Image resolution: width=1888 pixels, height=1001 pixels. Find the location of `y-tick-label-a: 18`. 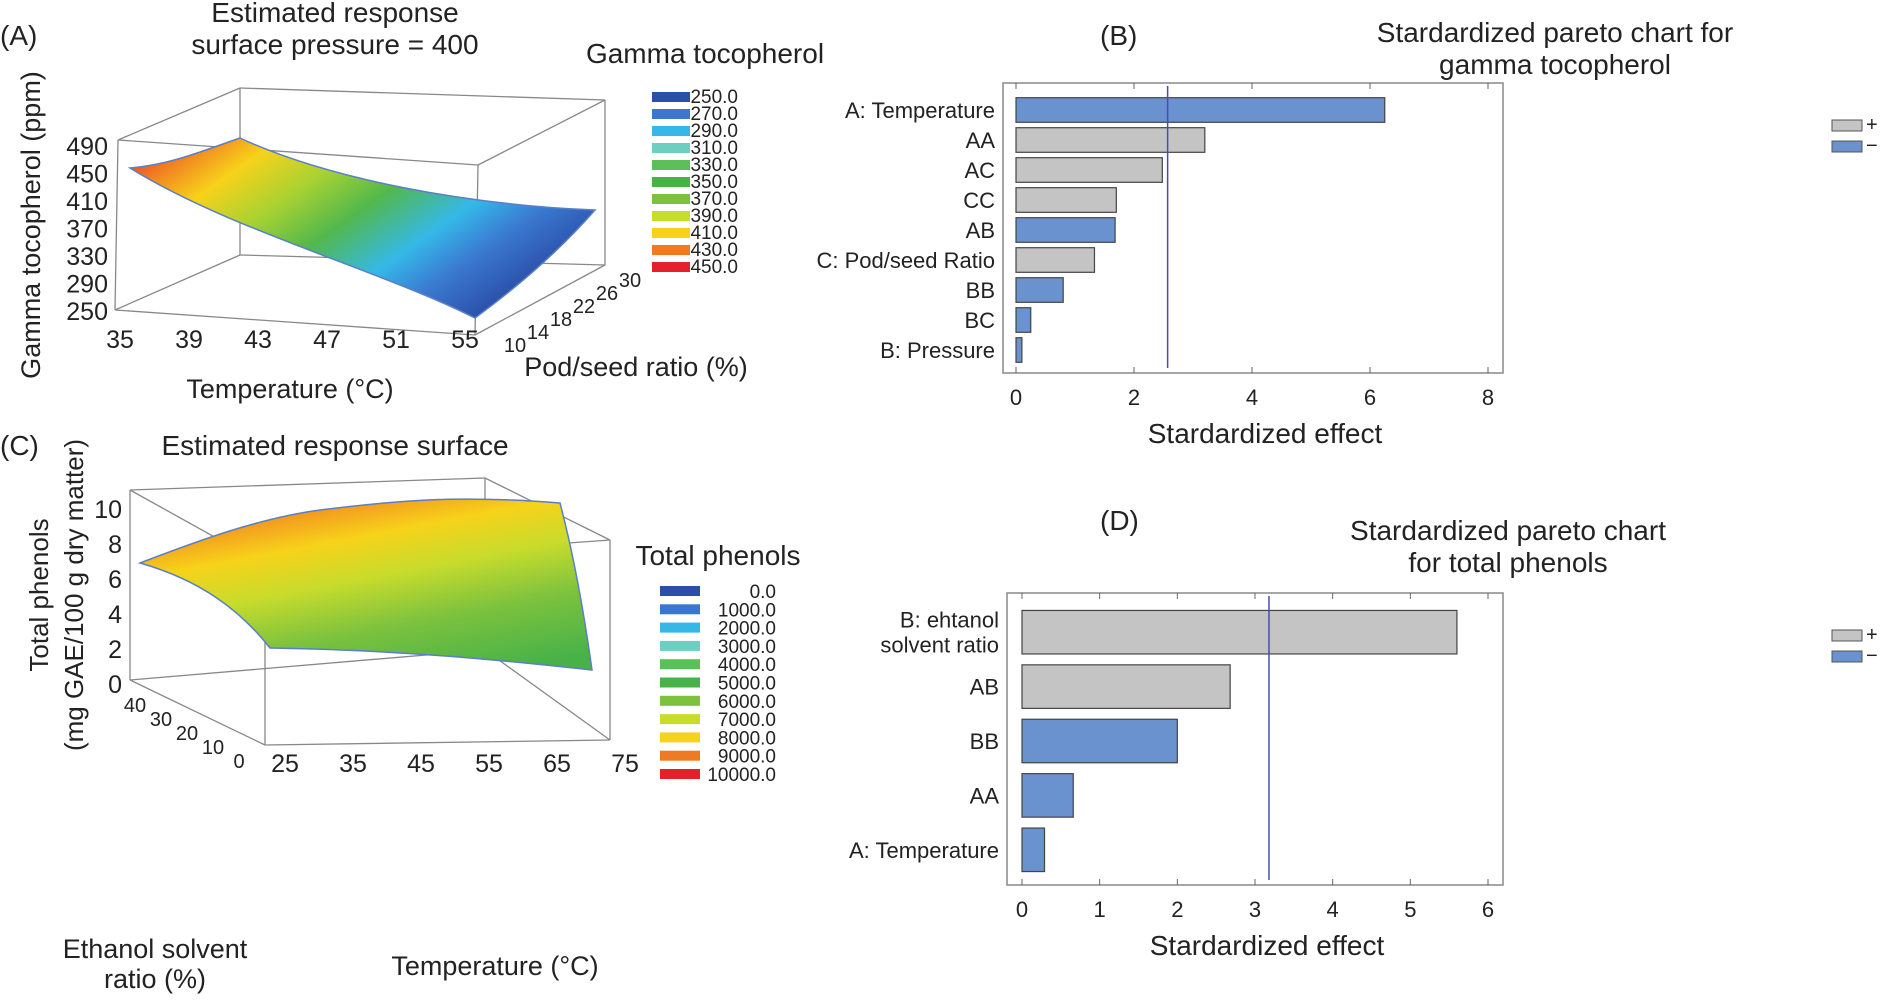

y-tick-label-a: 18 is located at coordinates (561, 320).